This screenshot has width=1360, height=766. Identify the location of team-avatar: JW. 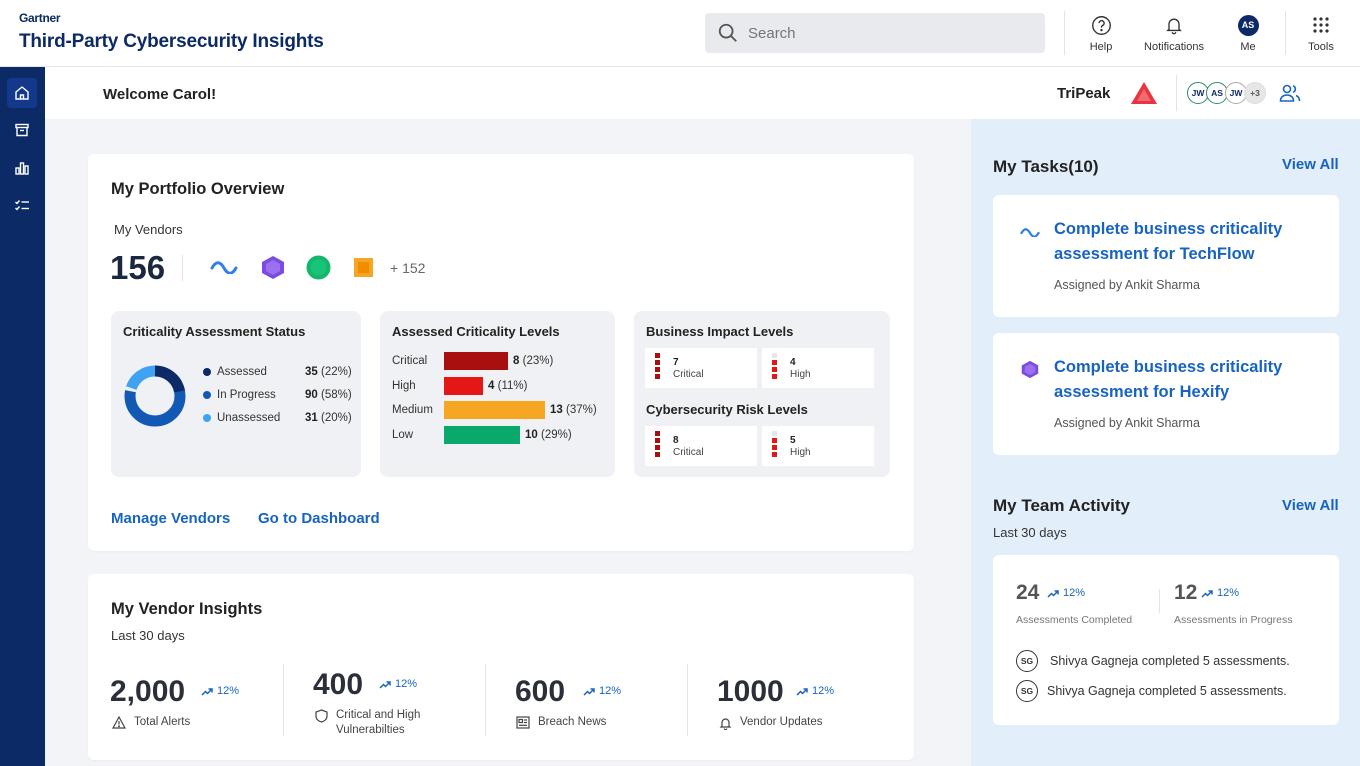
(1236, 93).